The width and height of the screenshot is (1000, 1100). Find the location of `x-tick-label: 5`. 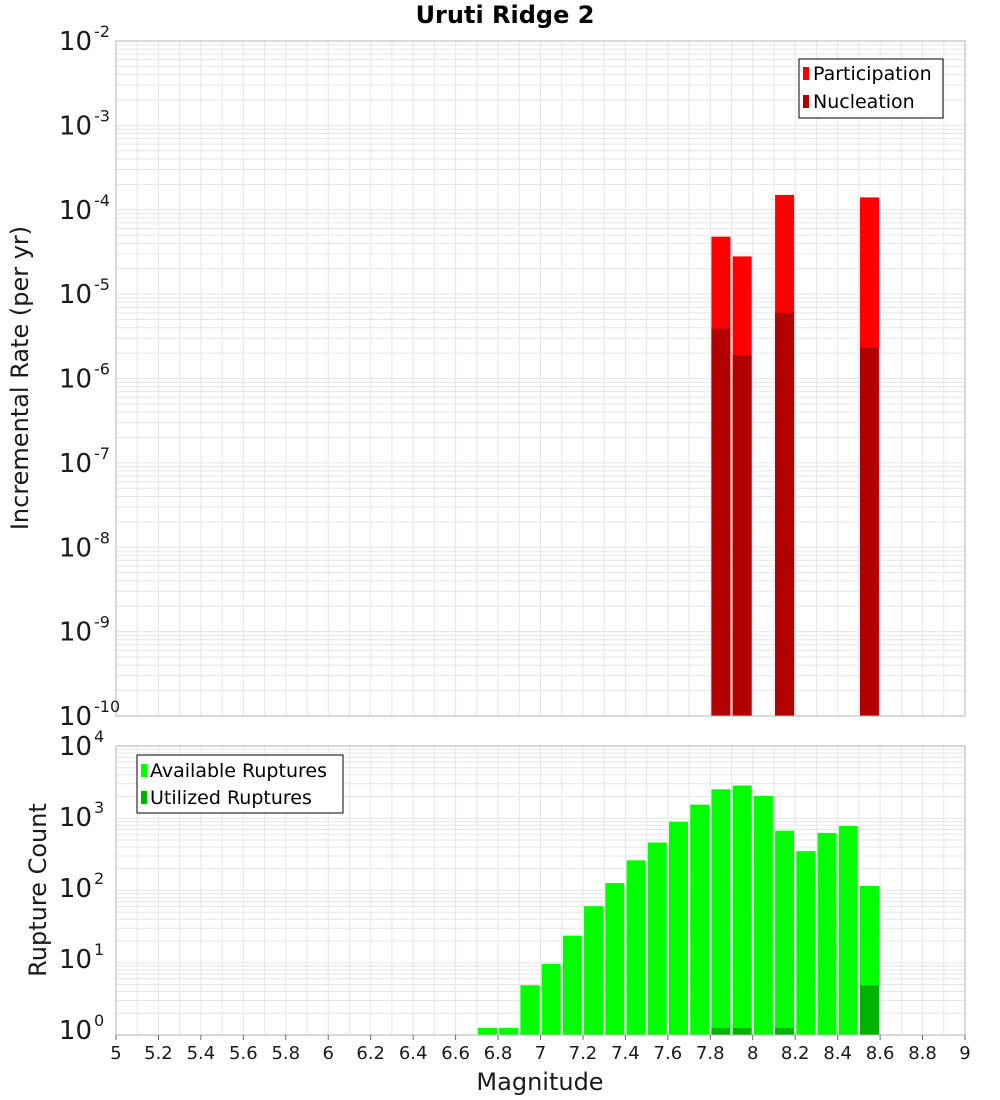

x-tick-label: 5 is located at coordinates (115, 1053).